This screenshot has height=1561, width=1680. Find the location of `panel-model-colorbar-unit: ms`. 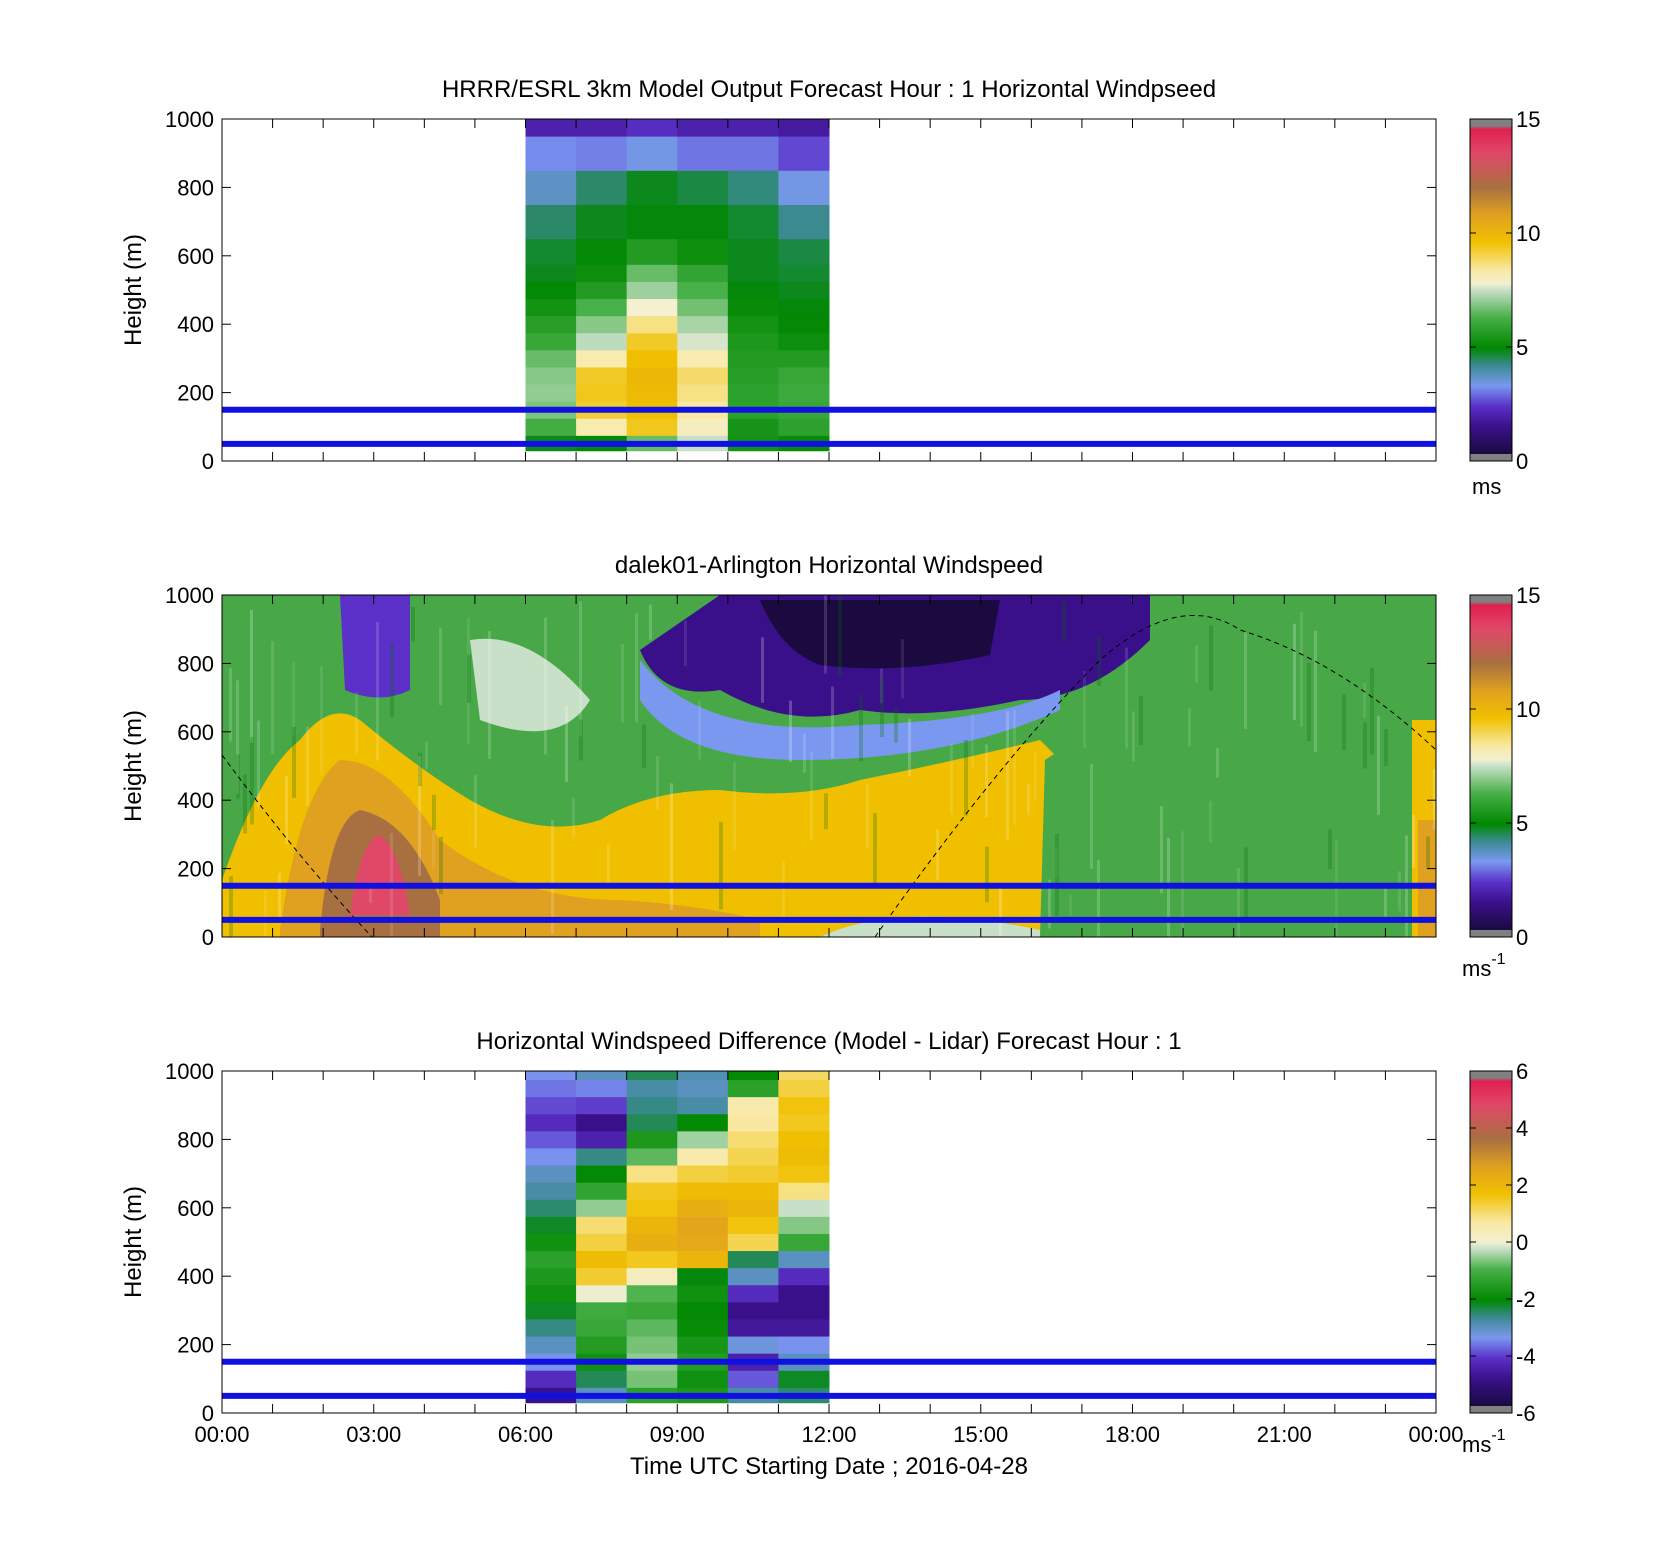

panel-model-colorbar-unit: ms is located at coordinates (1486, 486).